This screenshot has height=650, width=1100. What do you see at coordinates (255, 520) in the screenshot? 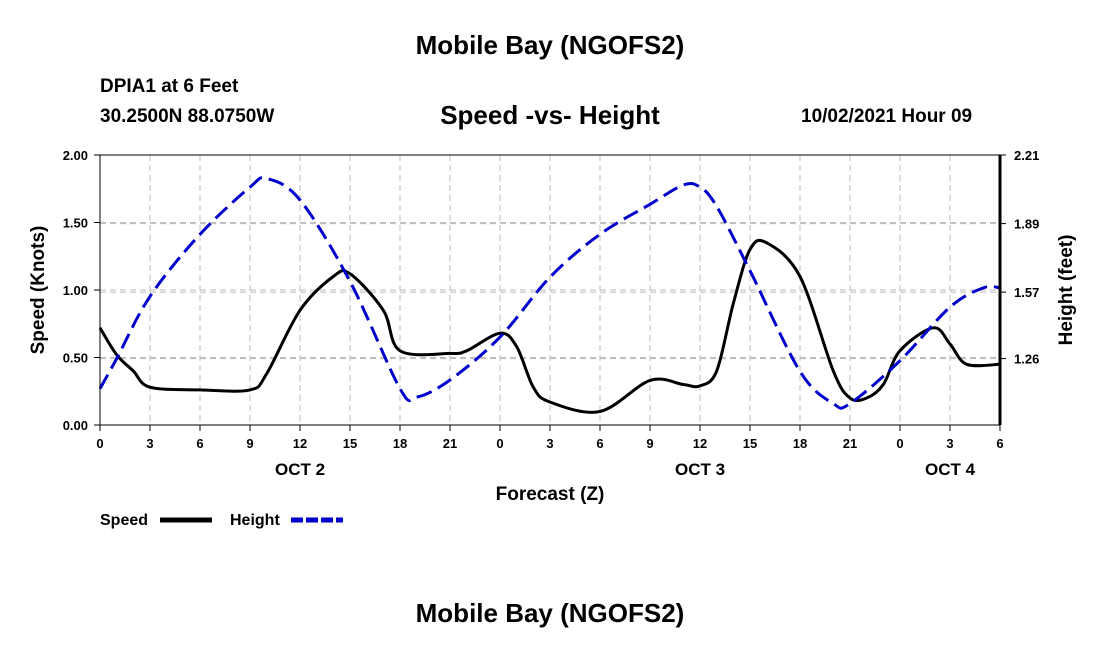
I see `legend-label-height: Height` at bounding box center [255, 520].